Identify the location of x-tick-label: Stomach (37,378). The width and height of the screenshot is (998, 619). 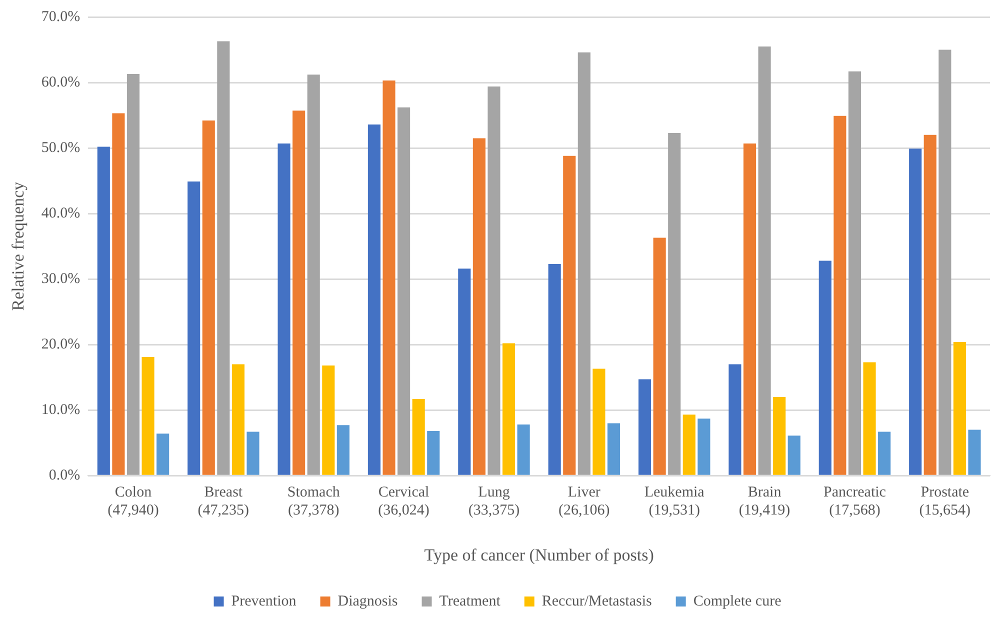
(313, 501).